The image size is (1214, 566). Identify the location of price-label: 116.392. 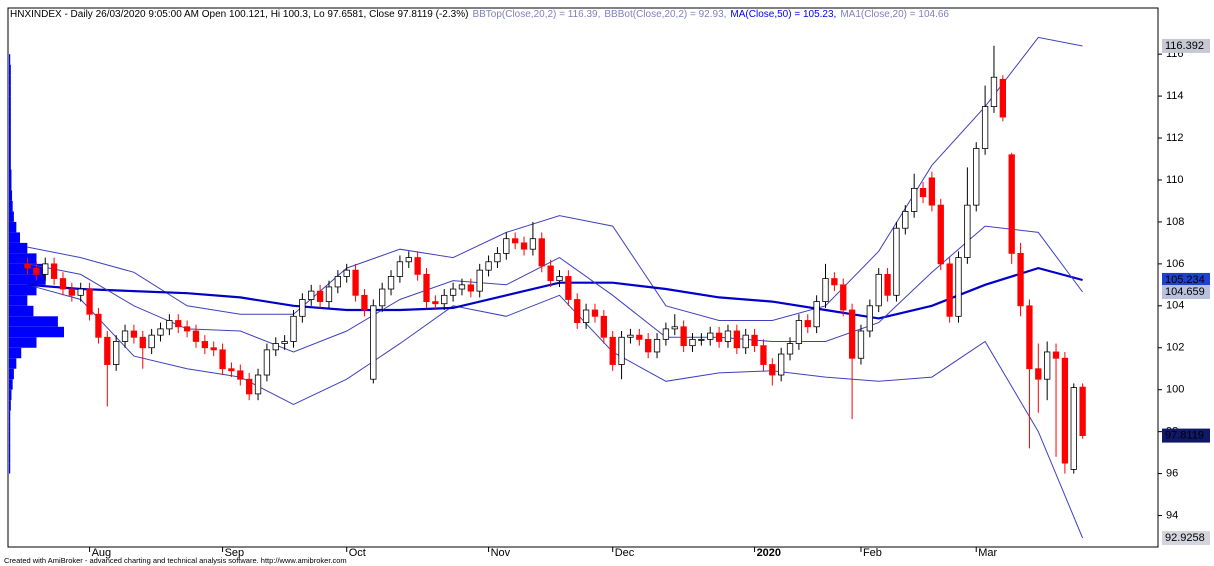
(1184, 46).